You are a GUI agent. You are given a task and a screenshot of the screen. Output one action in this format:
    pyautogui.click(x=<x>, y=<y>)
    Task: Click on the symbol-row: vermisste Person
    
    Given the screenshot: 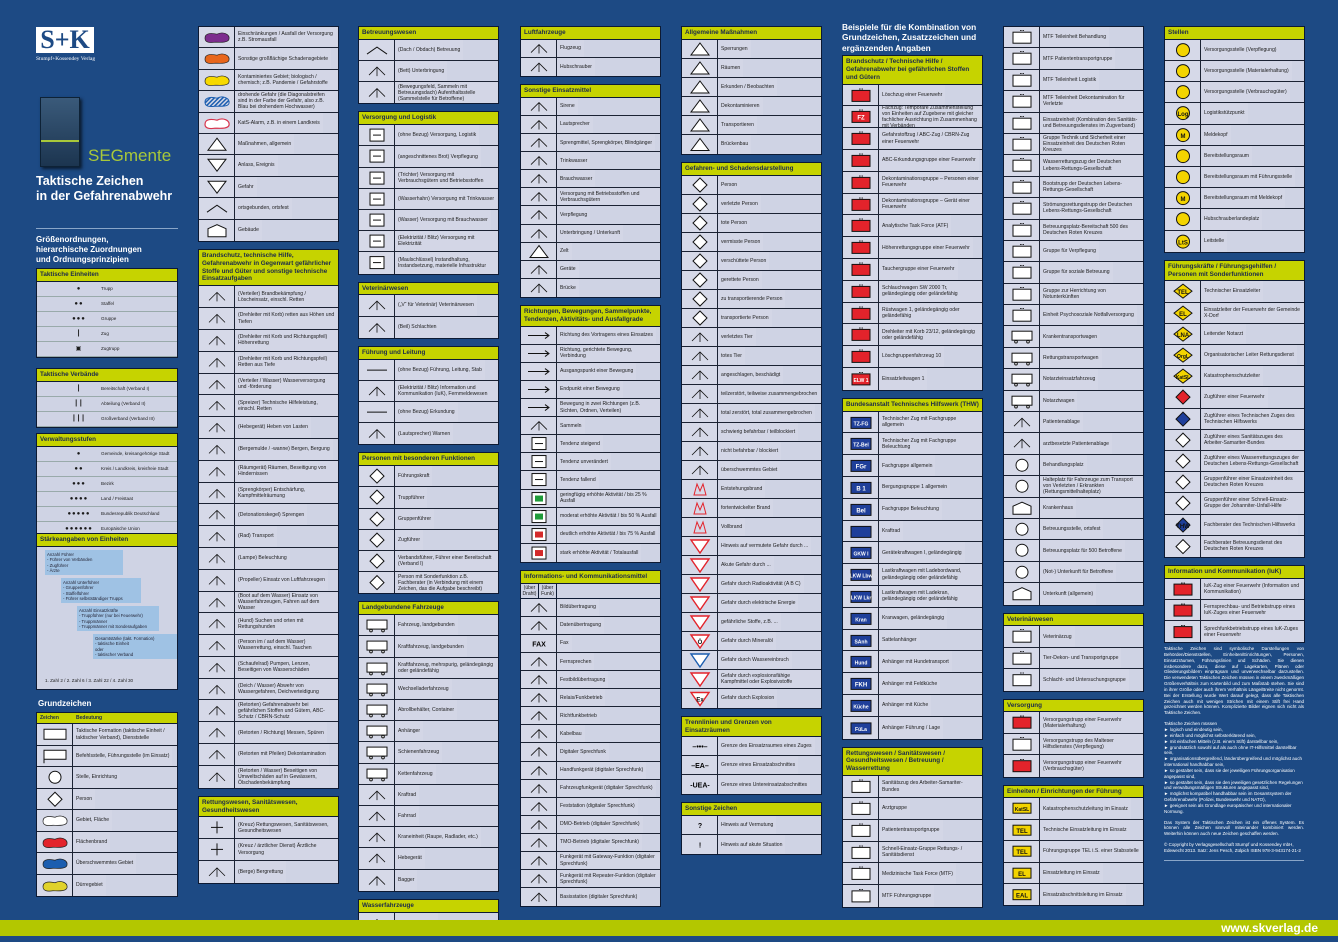 What is the action you would take?
    pyautogui.click(x=751, y=242)
    